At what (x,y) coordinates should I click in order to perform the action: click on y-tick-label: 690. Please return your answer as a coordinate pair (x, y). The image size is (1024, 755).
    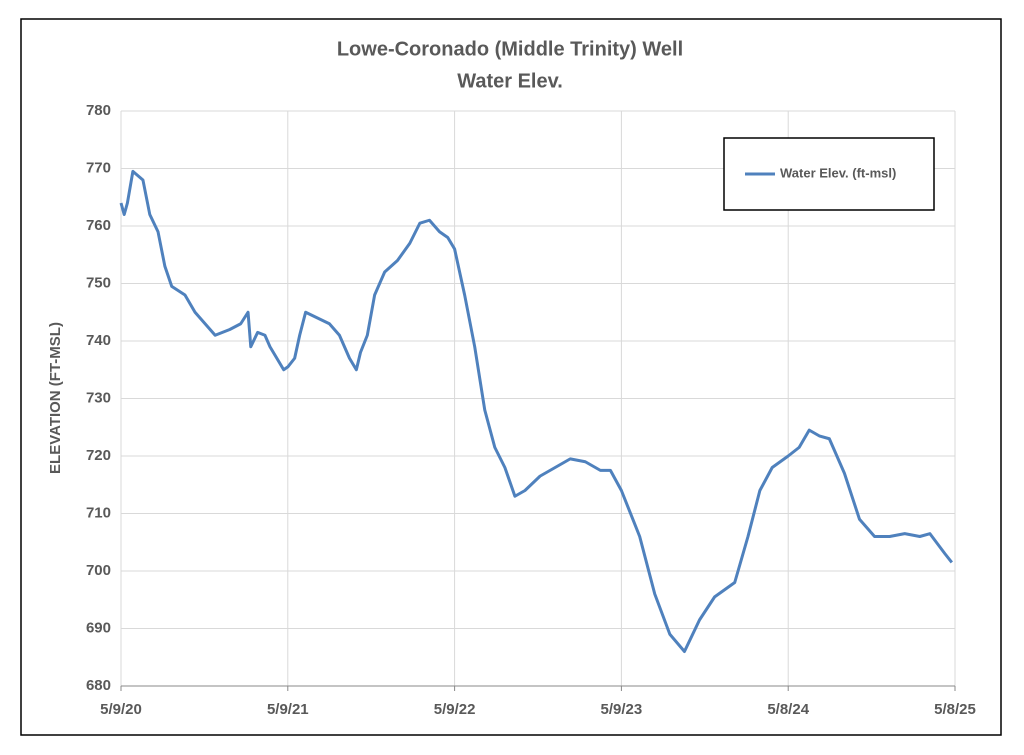
    Looking at the image, I should click on (98, 627).